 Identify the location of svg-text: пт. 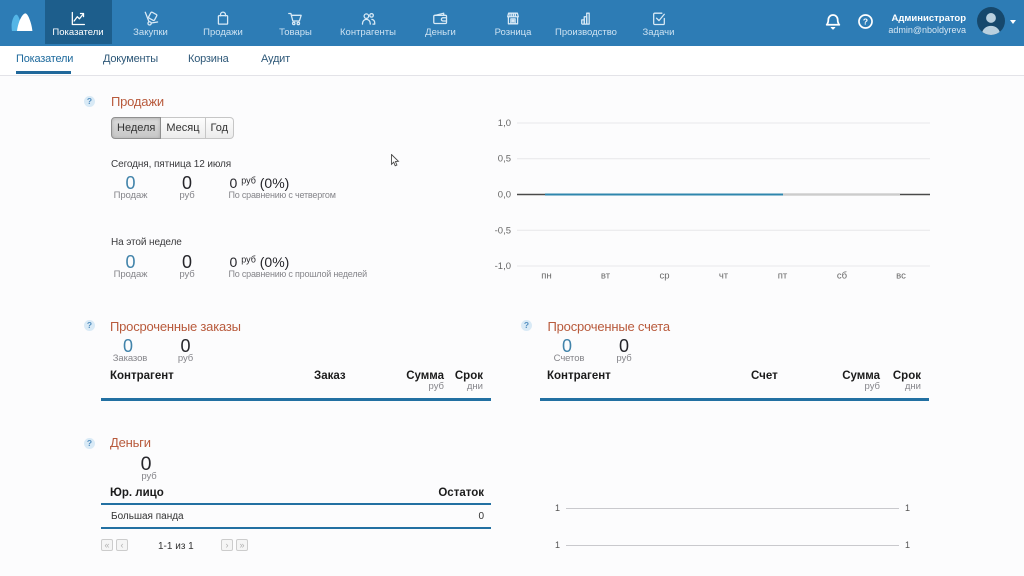
(783, 275).